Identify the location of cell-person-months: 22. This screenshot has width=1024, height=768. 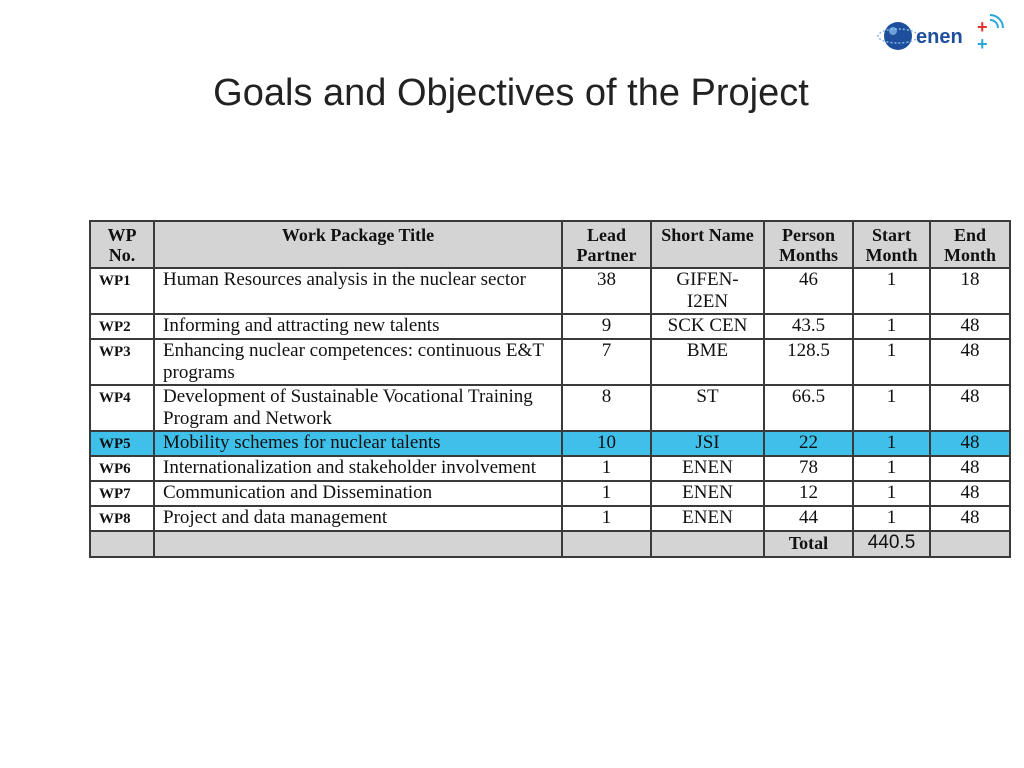
(808, 443).